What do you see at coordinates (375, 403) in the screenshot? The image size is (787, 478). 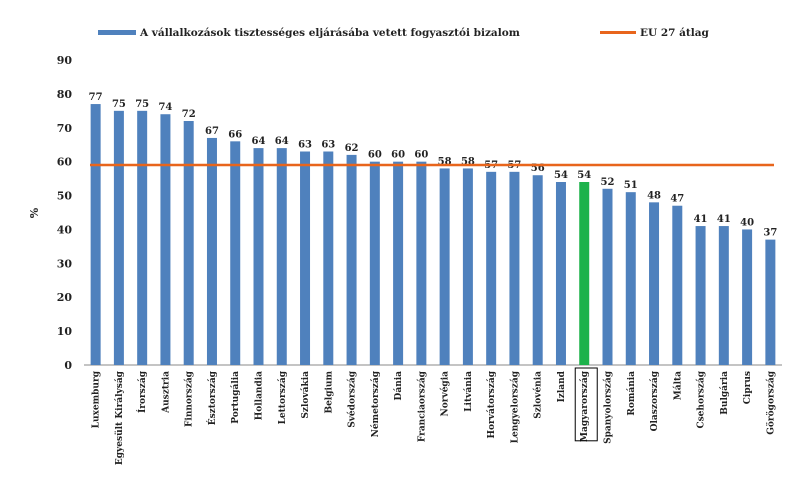 I see `category-label: Németország` at bounding box center [375, 403].